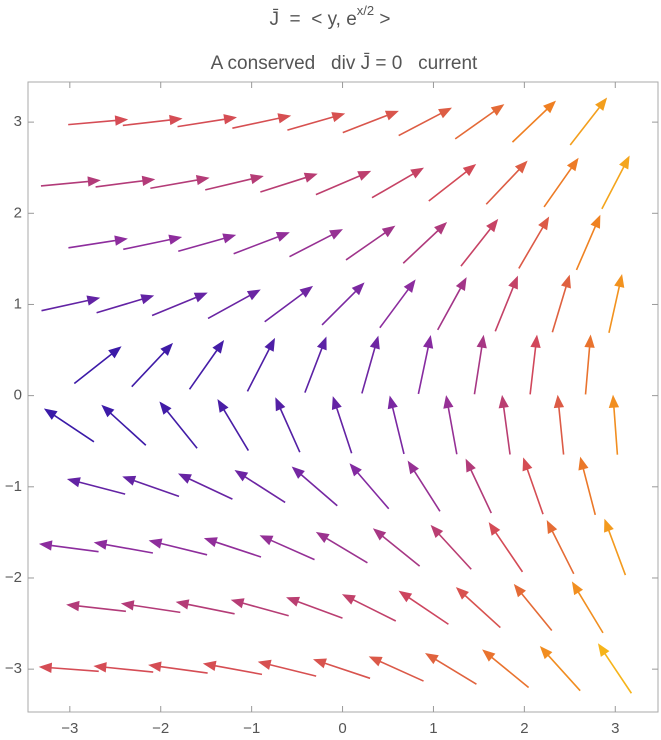 This screenshot has height=740, width=661. Describe the element at coordinates (342, 728) in the screenshot. I see `x-tick-label: 0` at that location.